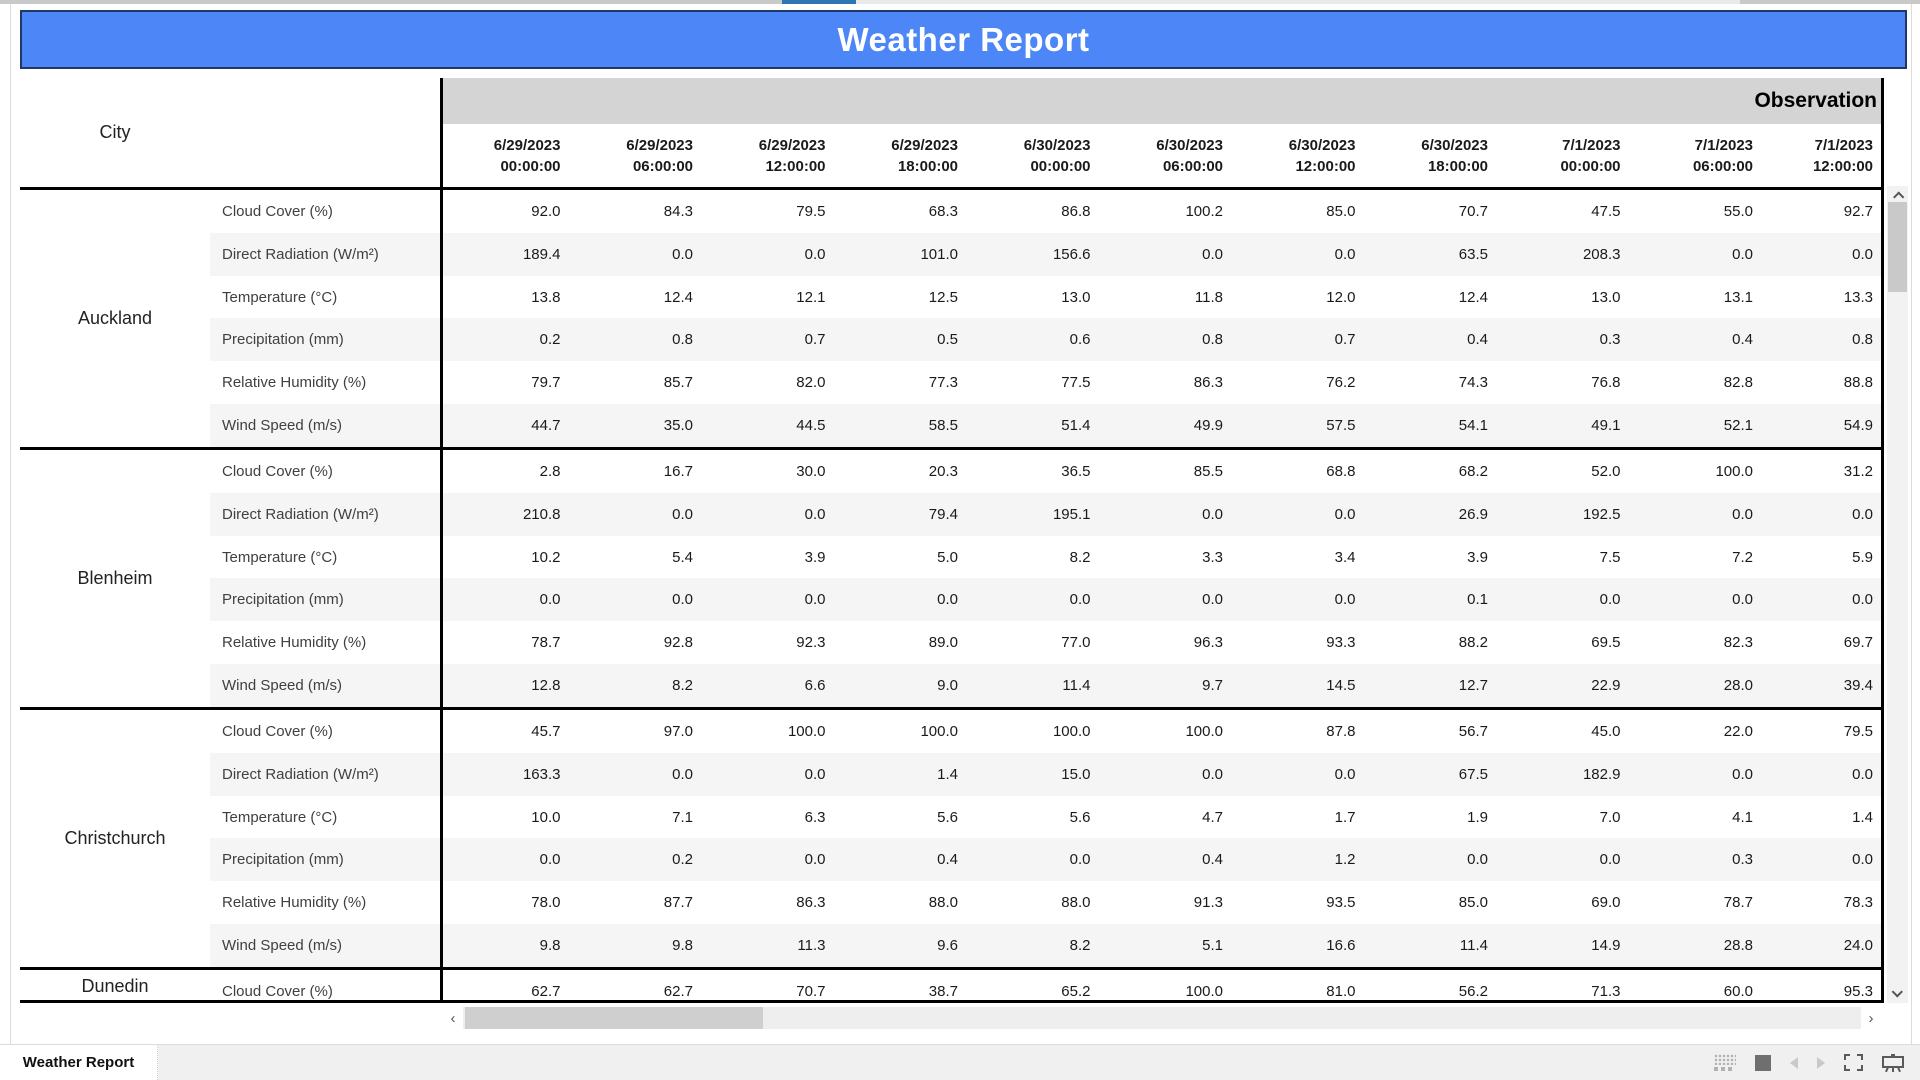 The image size is (1920, 1080). What do you see at coordinates (1858, 991) in the screenshot?
I see `value-cell: 95.3` at bounding box center [1858, 991].